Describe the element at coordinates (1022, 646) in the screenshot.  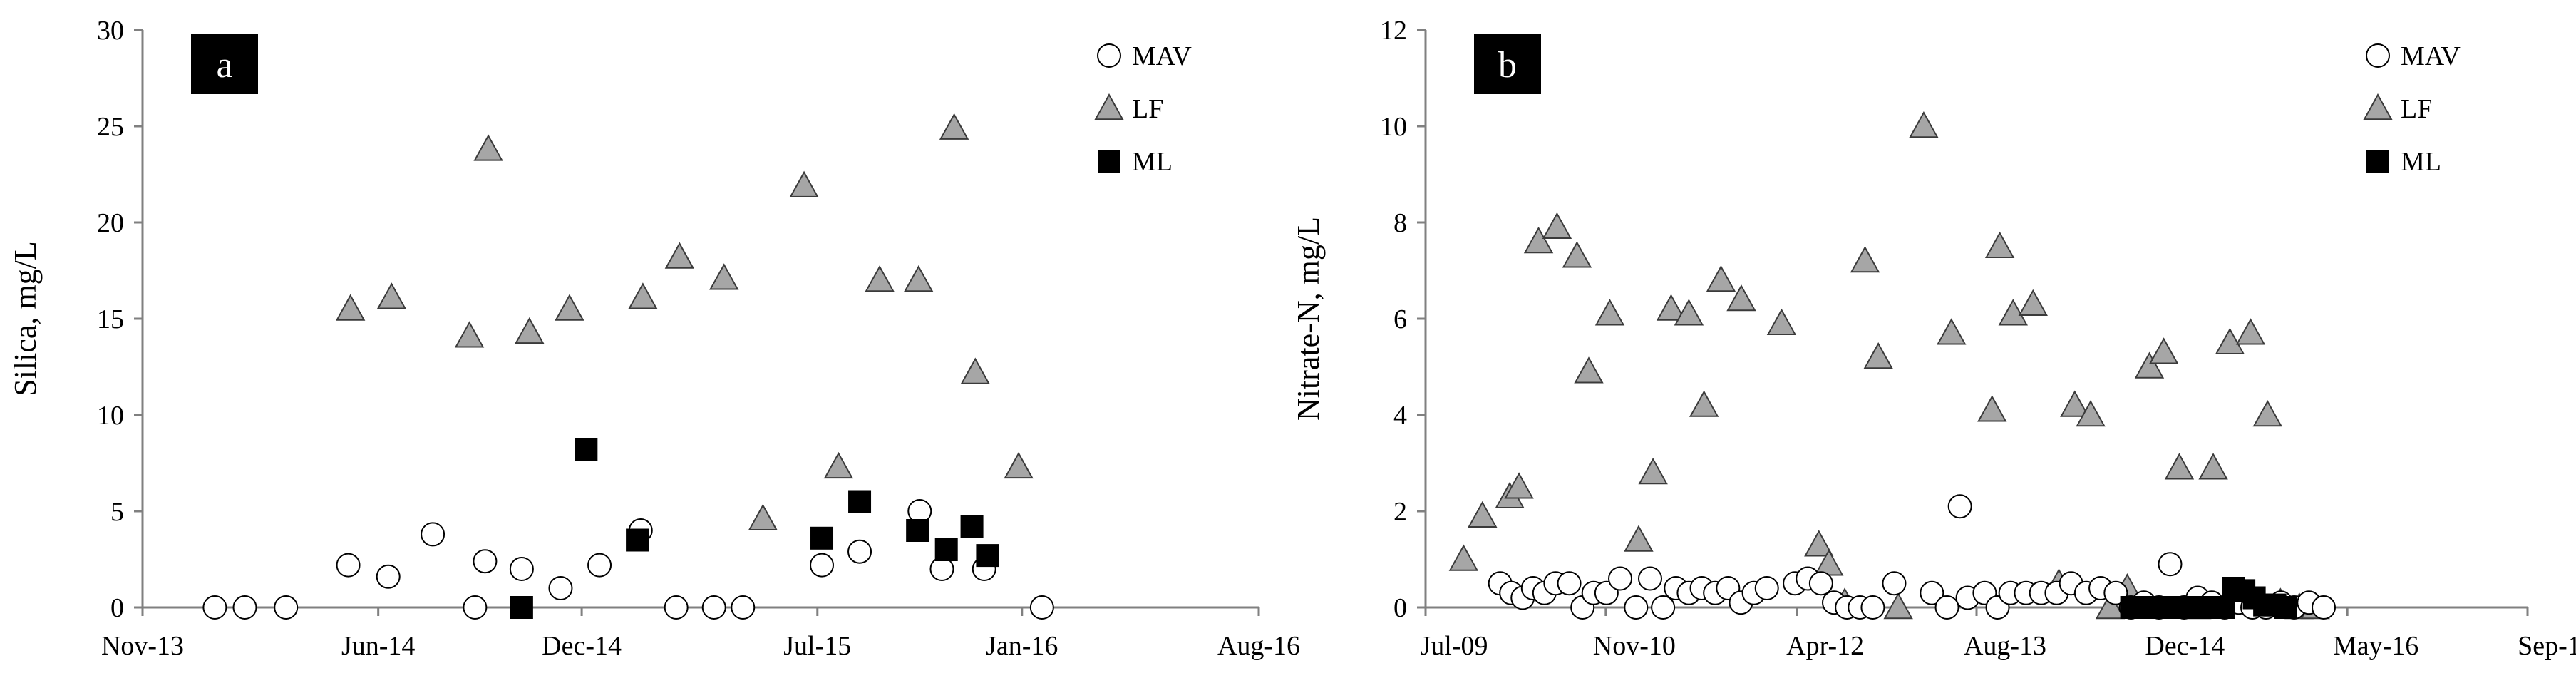
I see `x-tick-label: Jan-16` at that location.